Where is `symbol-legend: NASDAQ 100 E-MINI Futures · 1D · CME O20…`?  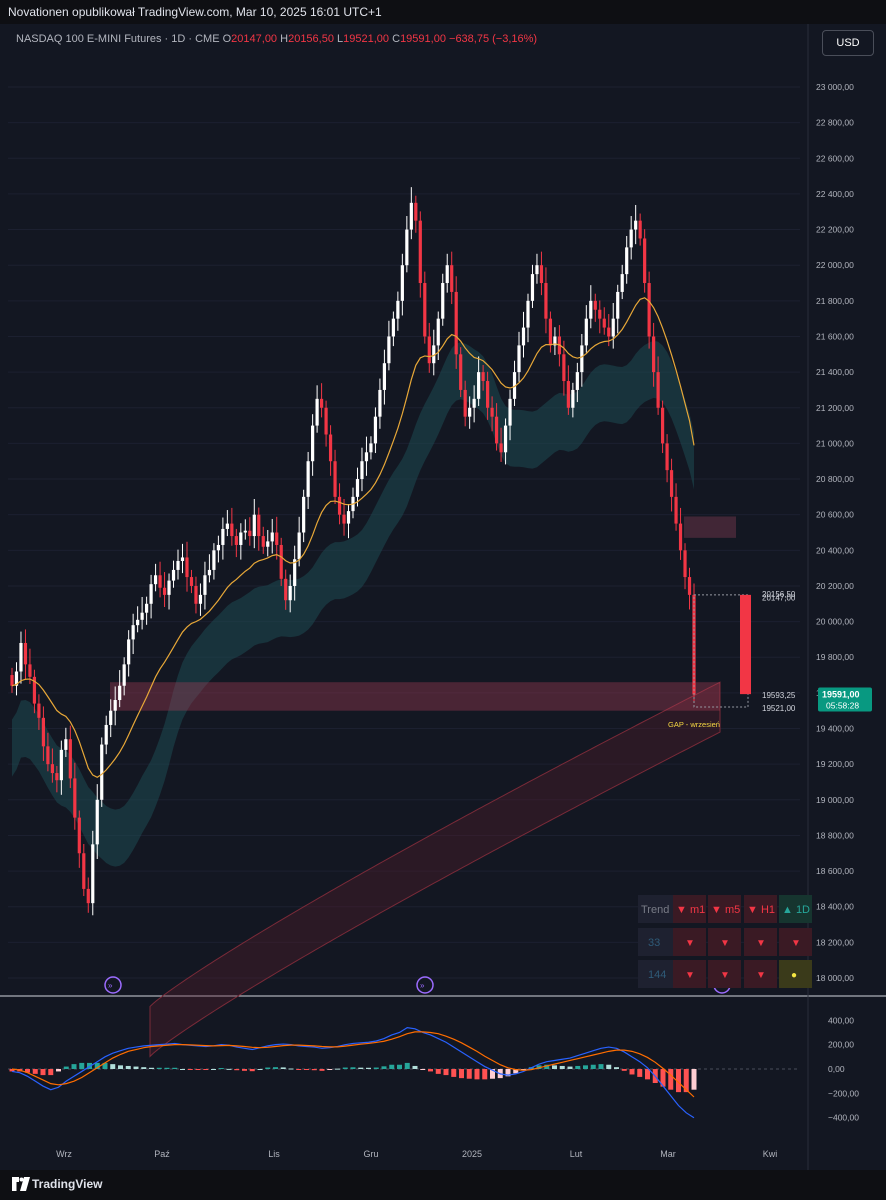 symbol-legend: NASDAQ 100 E-MINI Futures · 1D · CME O20… is located at coordinates (276, 39).